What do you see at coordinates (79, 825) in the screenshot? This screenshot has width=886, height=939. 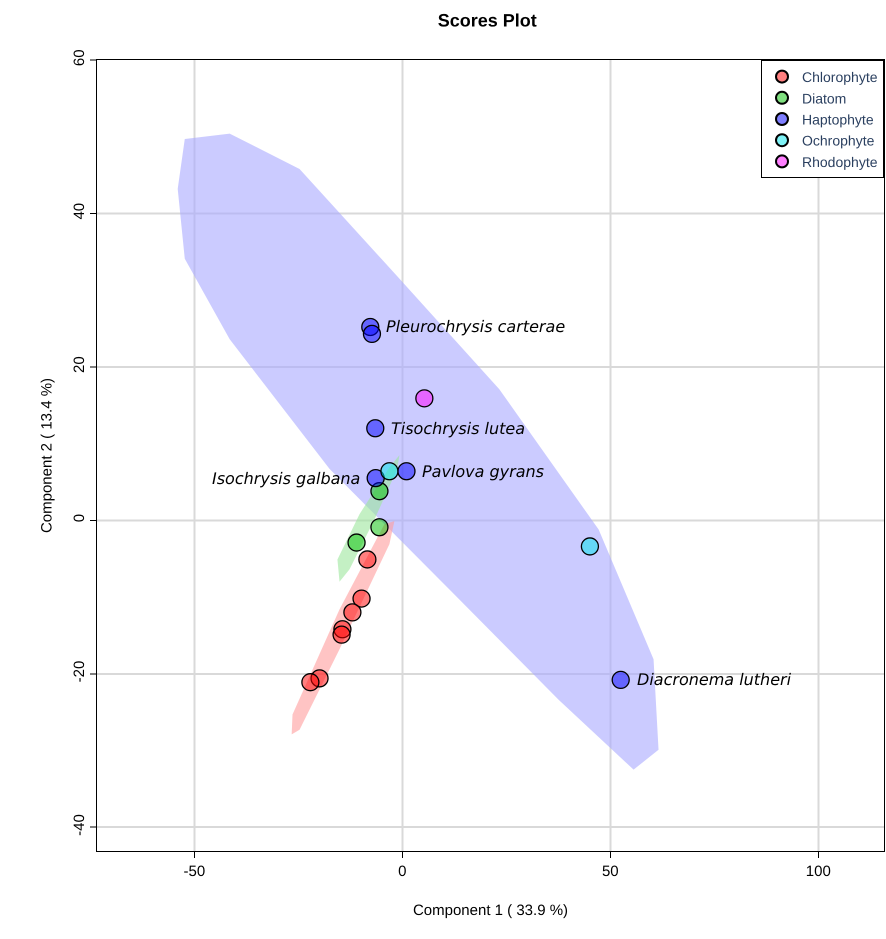 I see `y-tick-label: -40` at bounding box center [79, 825].